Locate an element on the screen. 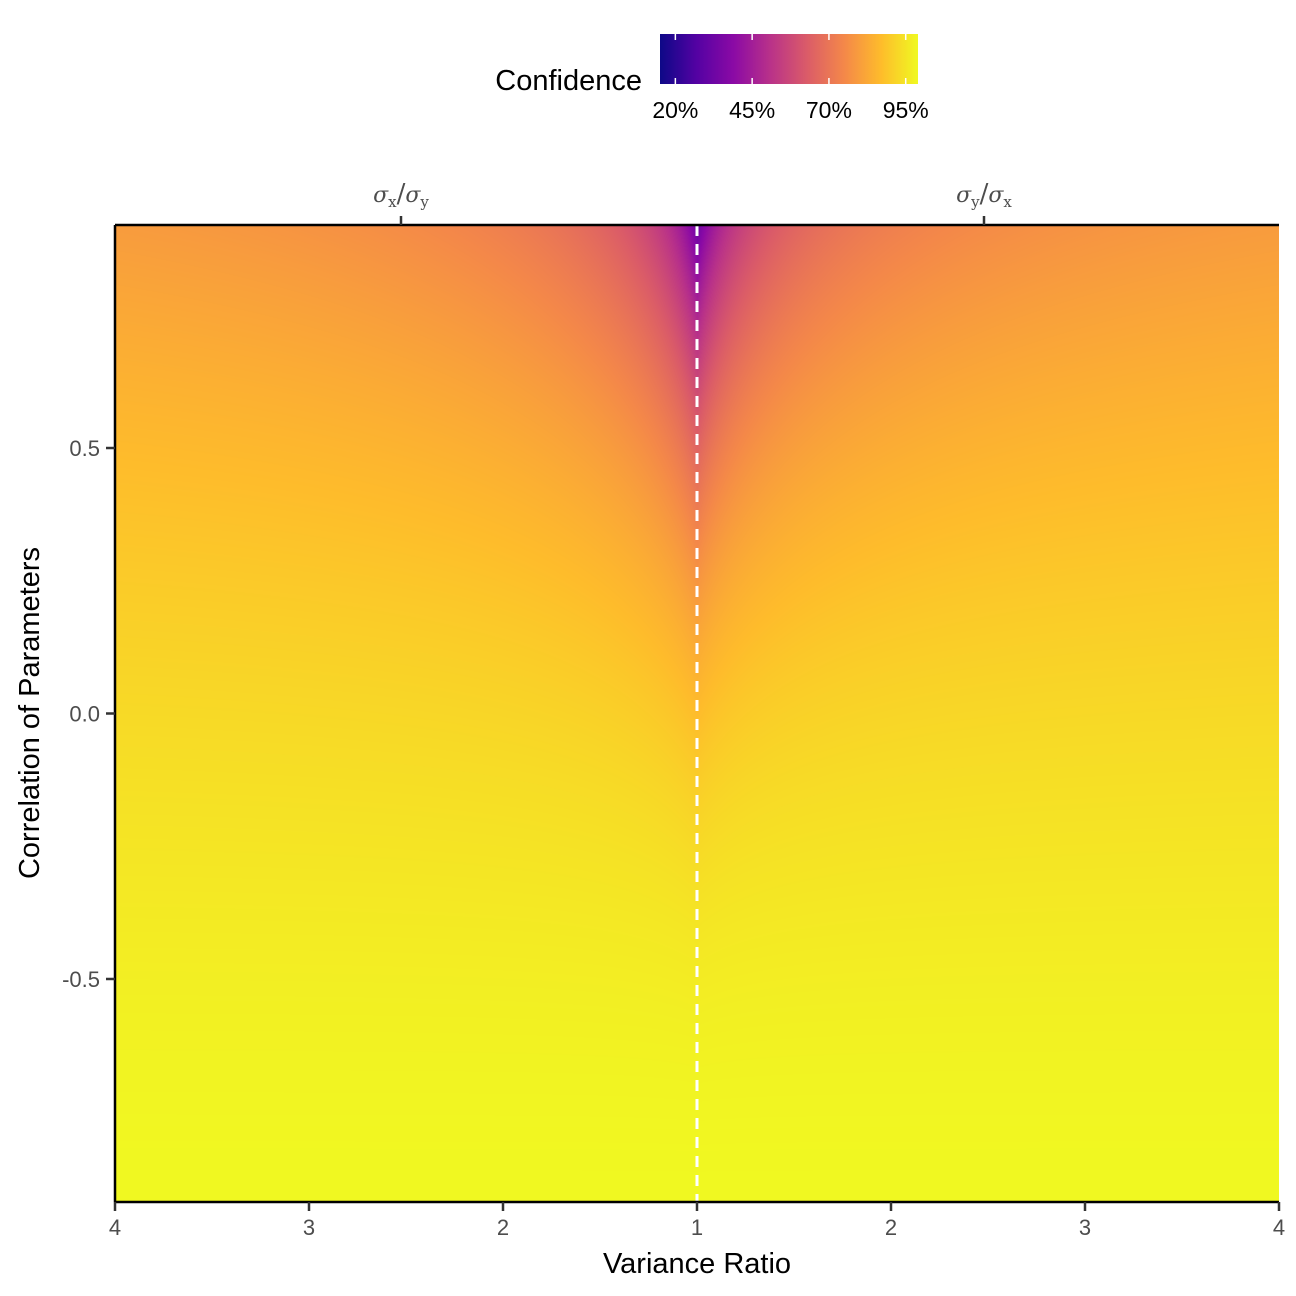  top-axis-label-right: σy/σx is located at coordinates (984, 195).